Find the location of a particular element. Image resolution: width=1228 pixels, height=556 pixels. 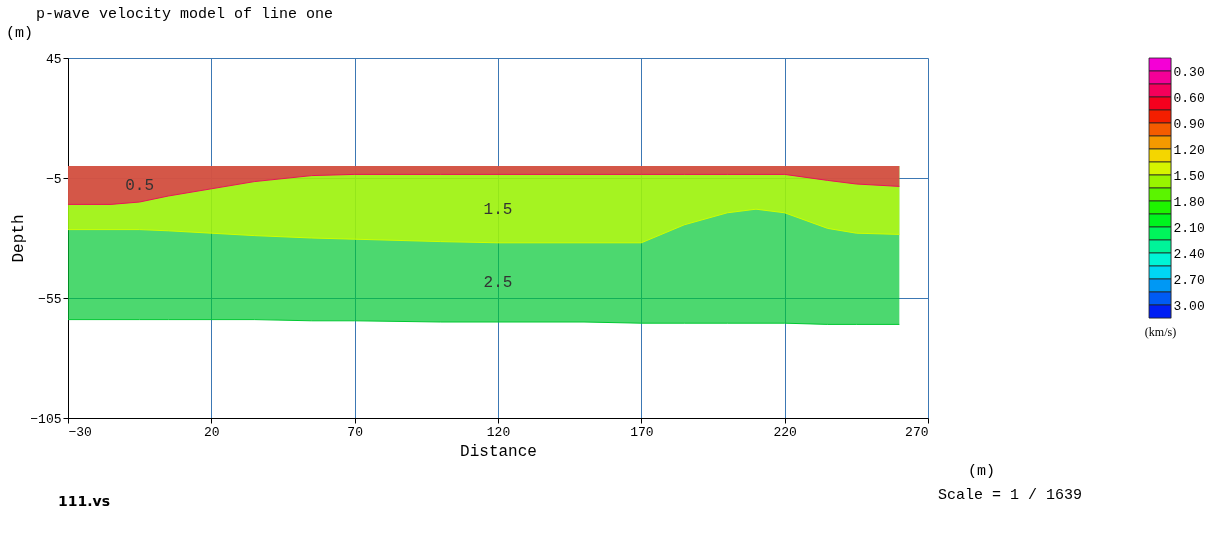

color-bar-title: (km/s) is located at coordinates (1160, 331).